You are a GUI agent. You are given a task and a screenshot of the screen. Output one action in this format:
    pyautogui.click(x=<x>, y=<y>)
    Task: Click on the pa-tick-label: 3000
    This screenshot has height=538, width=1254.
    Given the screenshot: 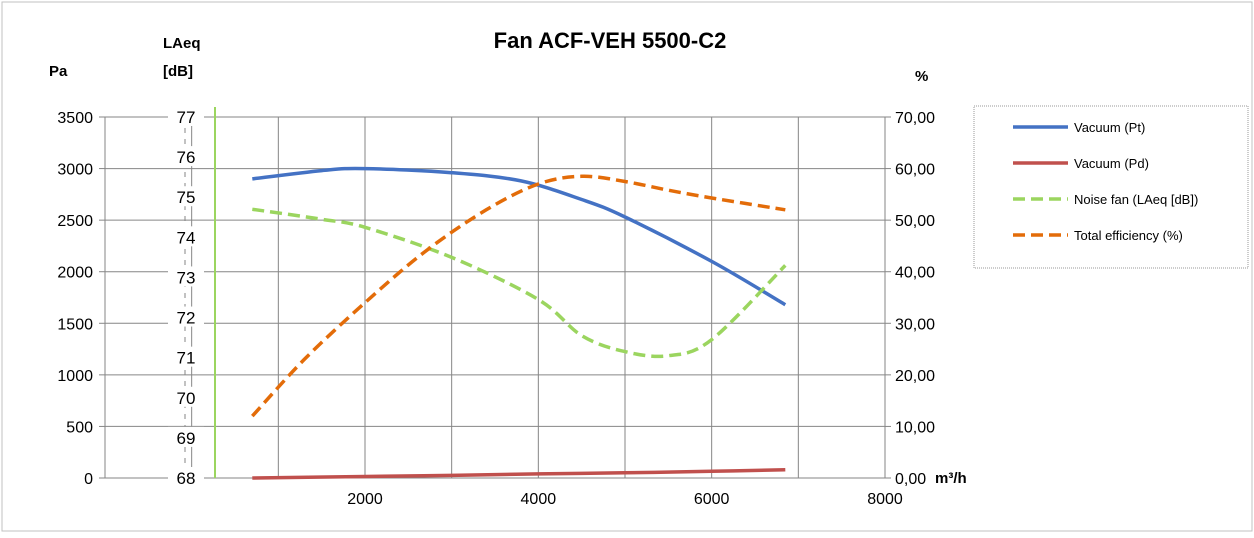 What is the action you would take?
    pyautogui.click(x=75, y=170)
    